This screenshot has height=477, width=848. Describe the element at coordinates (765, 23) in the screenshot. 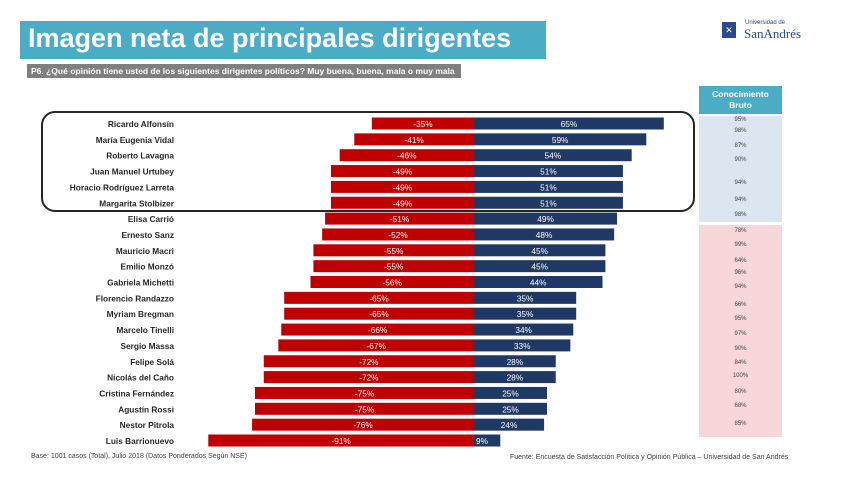

I see `logo-line1: Universidad de` at that location.